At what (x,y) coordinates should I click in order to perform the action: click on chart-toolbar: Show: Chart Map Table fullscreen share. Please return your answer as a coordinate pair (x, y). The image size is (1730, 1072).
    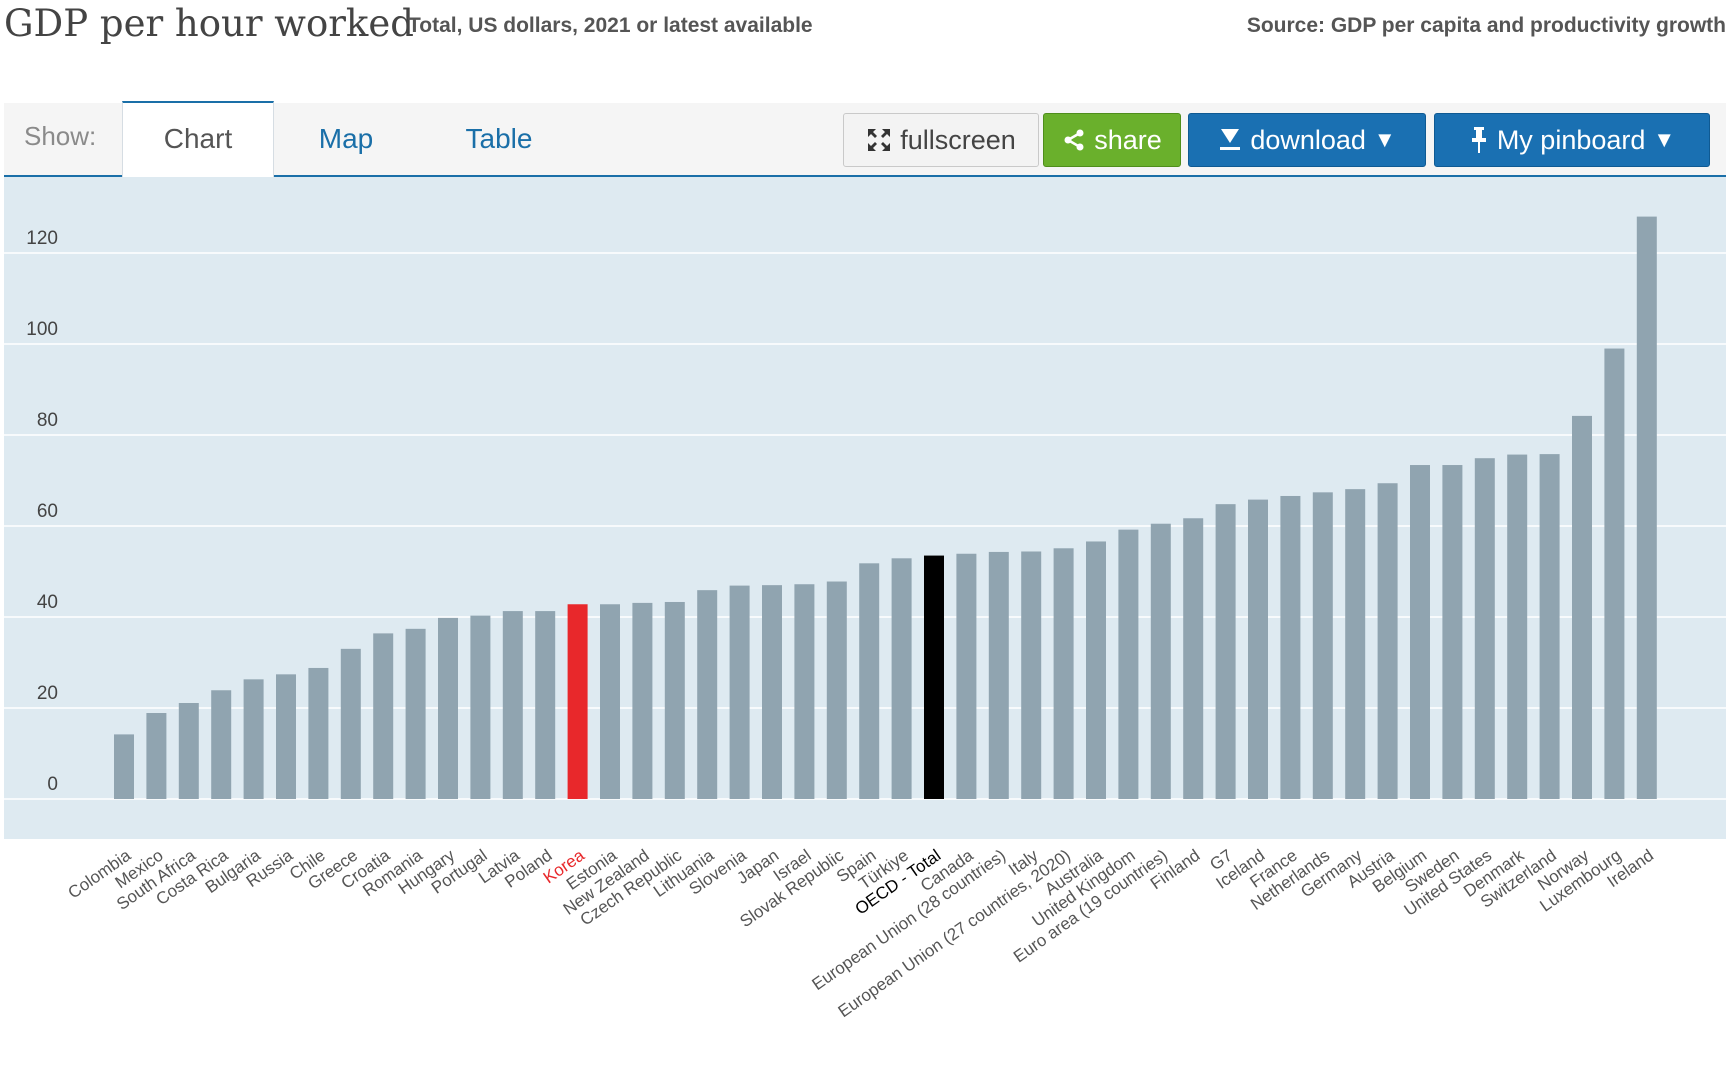
    Looking at the image, I should click on (865, 139).